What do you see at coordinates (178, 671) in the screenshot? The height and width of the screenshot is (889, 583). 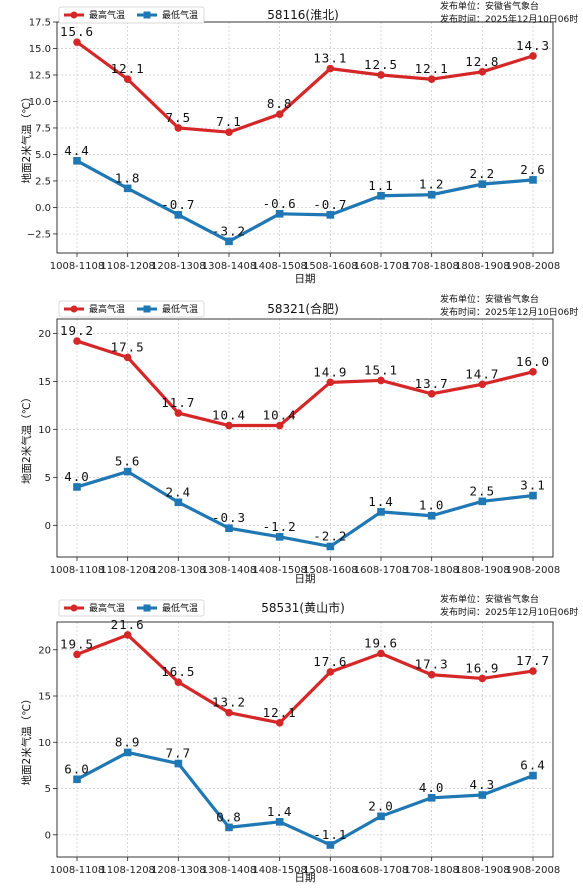 I see `data-label: 16.5` at bounding box center [178, 671].